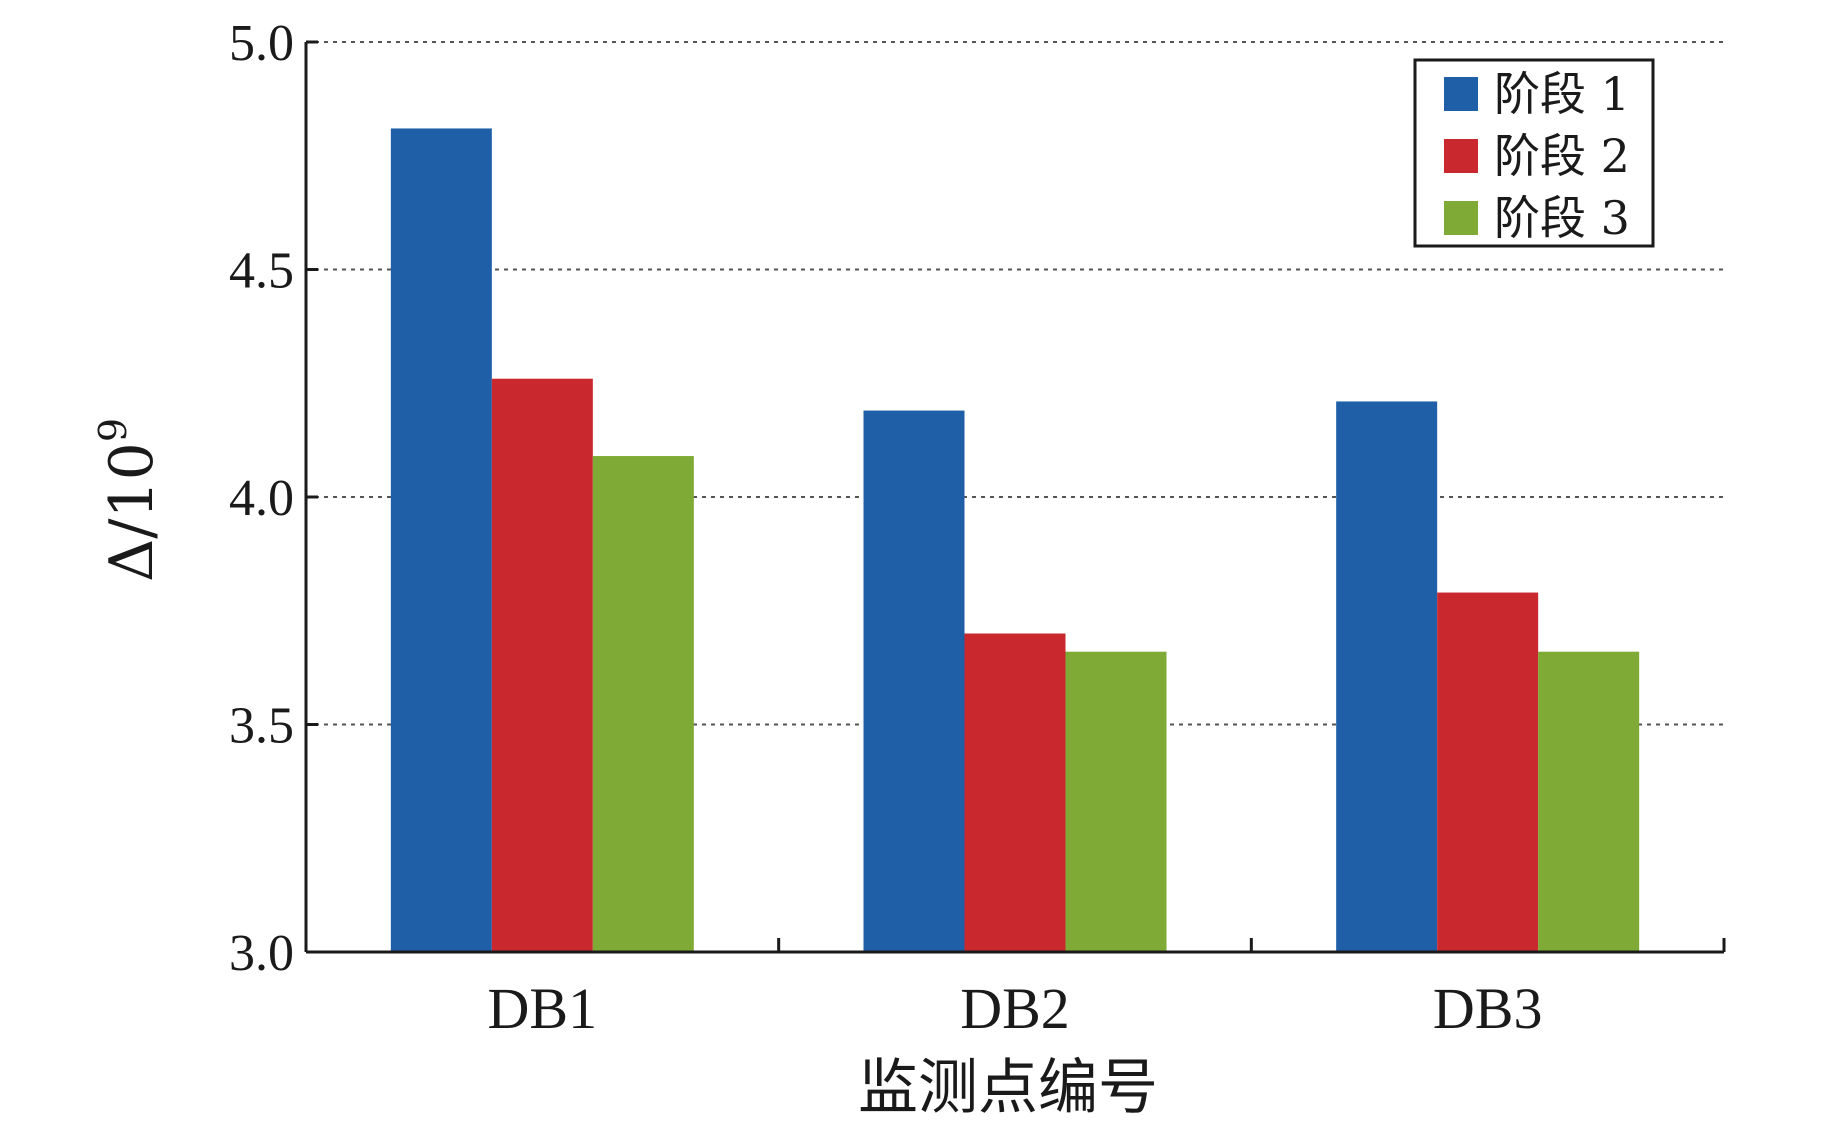 The height and width of the screenshot is (1134, 1843). Describe the element at coordinates (1107, 989) in the screenshot. I see `x-ticks: DB1 DB2 DB3` at that location.